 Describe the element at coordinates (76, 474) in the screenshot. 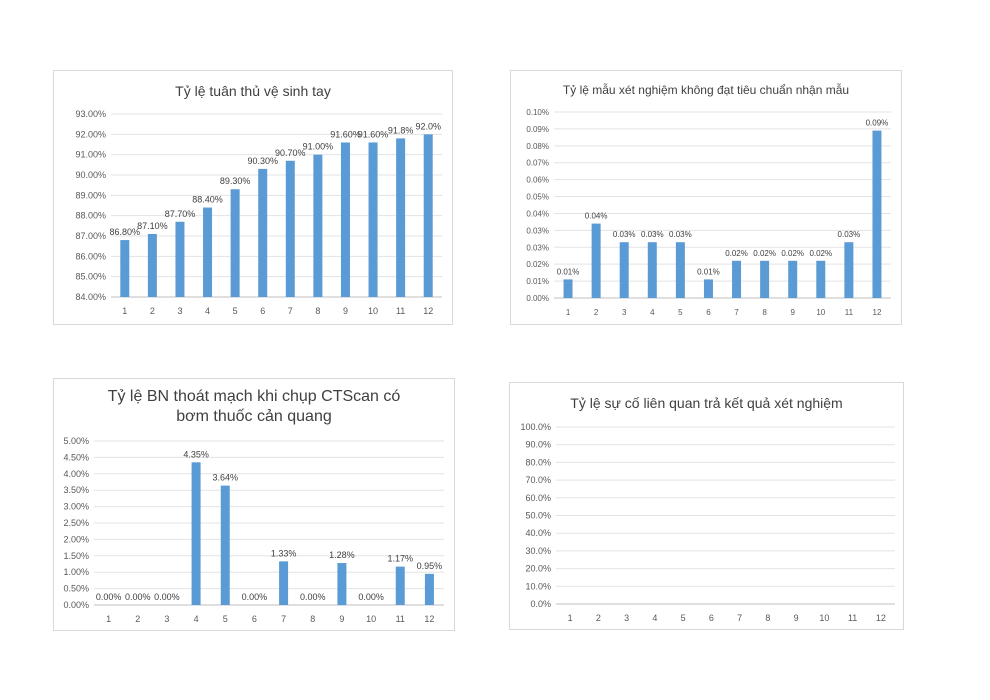

I see `y-tick-label: 4.00%` at that location.